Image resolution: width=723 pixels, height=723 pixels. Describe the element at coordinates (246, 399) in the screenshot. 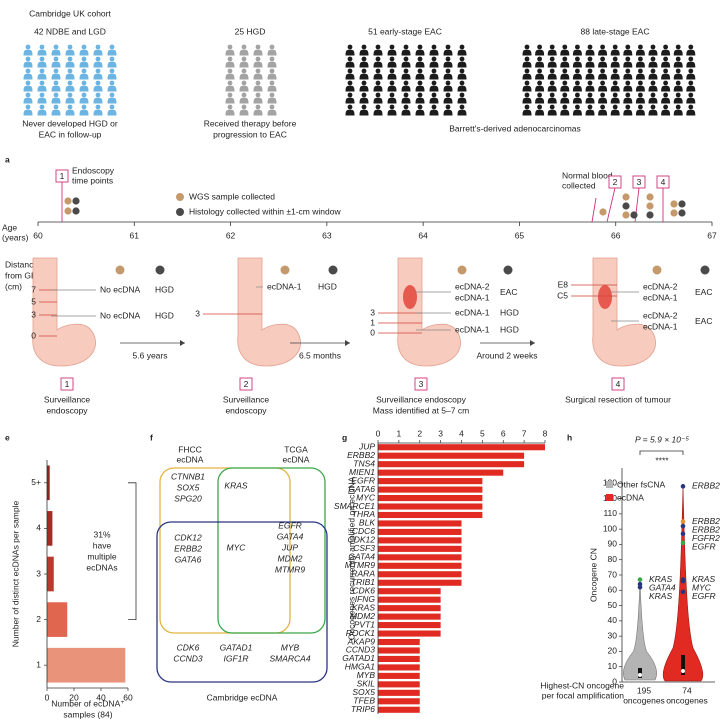

I see `endoscopy-caption: Surveillance` at that location.